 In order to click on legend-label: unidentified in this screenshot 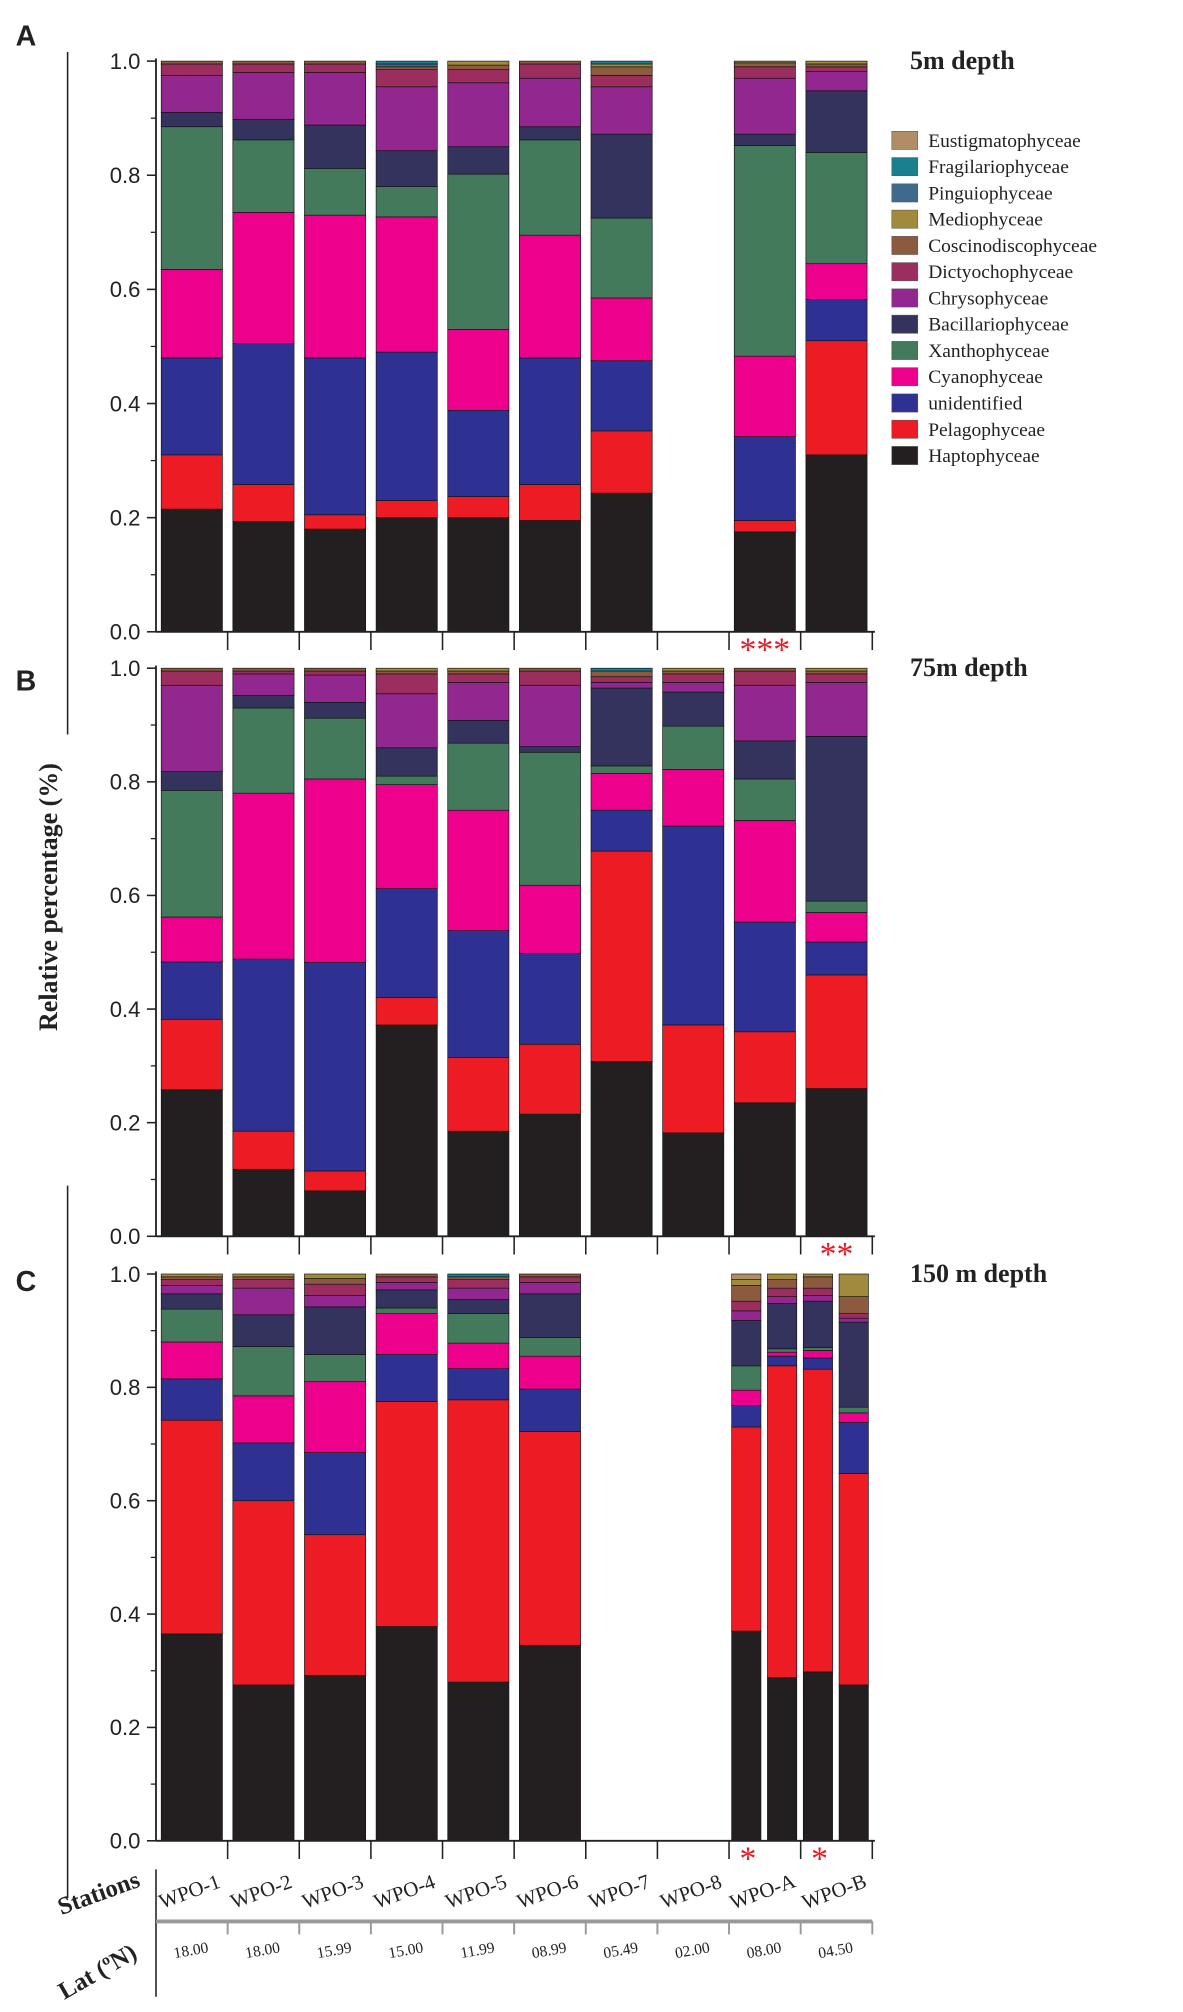, I will do `click(975, 403)`.